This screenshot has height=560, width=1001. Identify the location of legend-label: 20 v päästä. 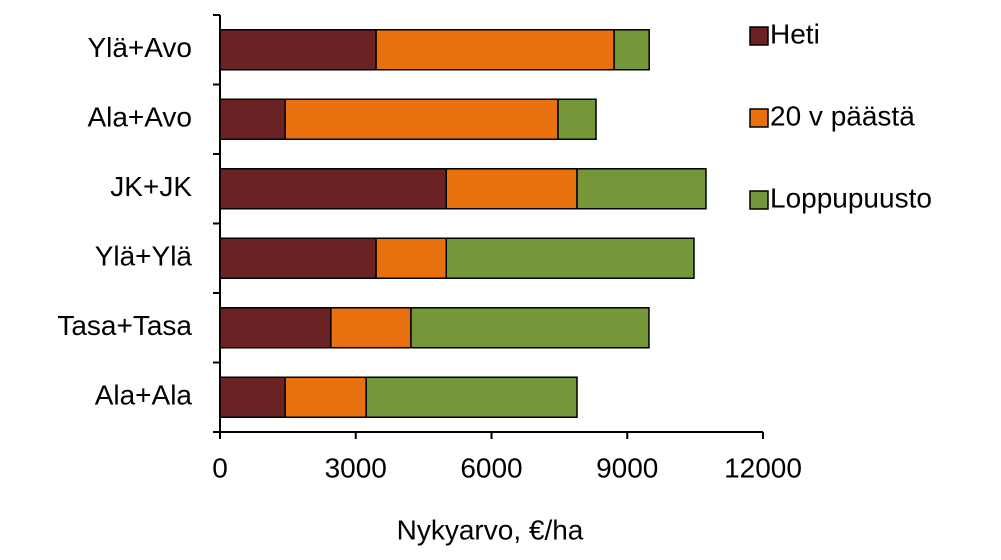
(842, 115).